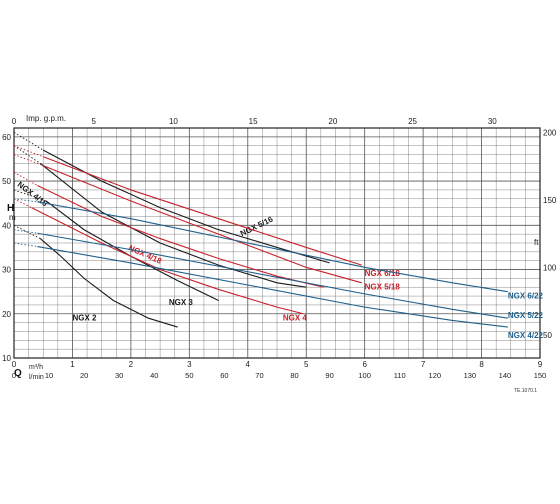 The height and width of the screenshot is (504, 560). I want to click on x-axis-label-q: Q, so click(18, 373).